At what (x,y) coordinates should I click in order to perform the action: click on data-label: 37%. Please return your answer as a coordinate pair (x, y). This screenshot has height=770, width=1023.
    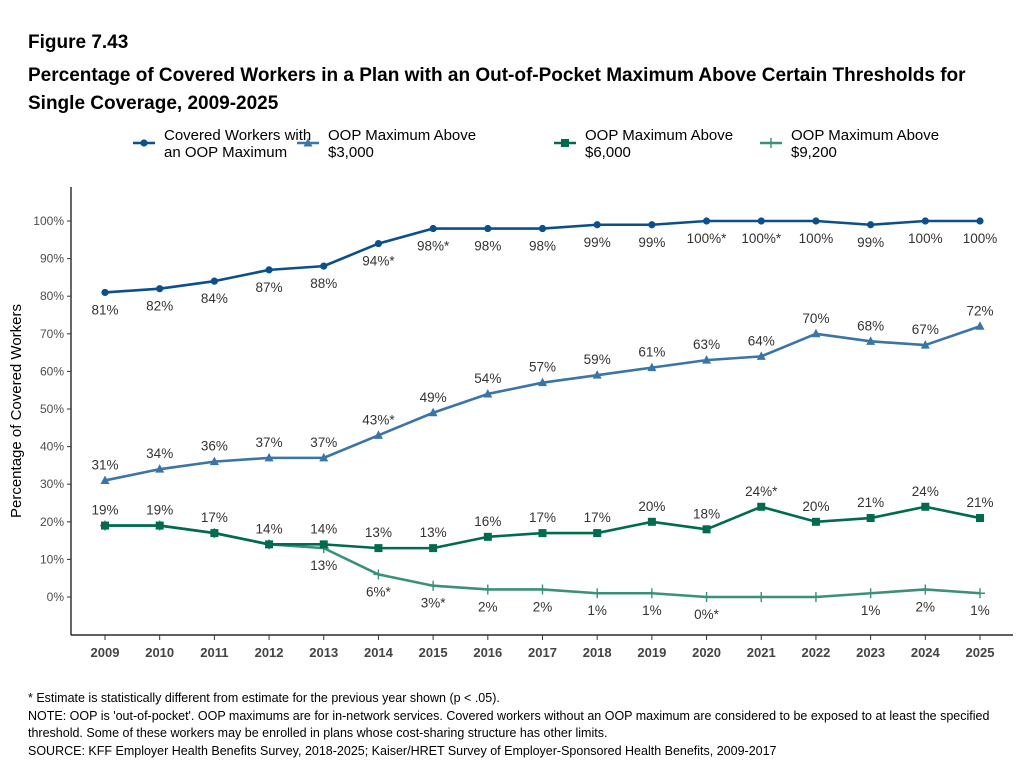
    Looking at the image, I should click on (323, 442).